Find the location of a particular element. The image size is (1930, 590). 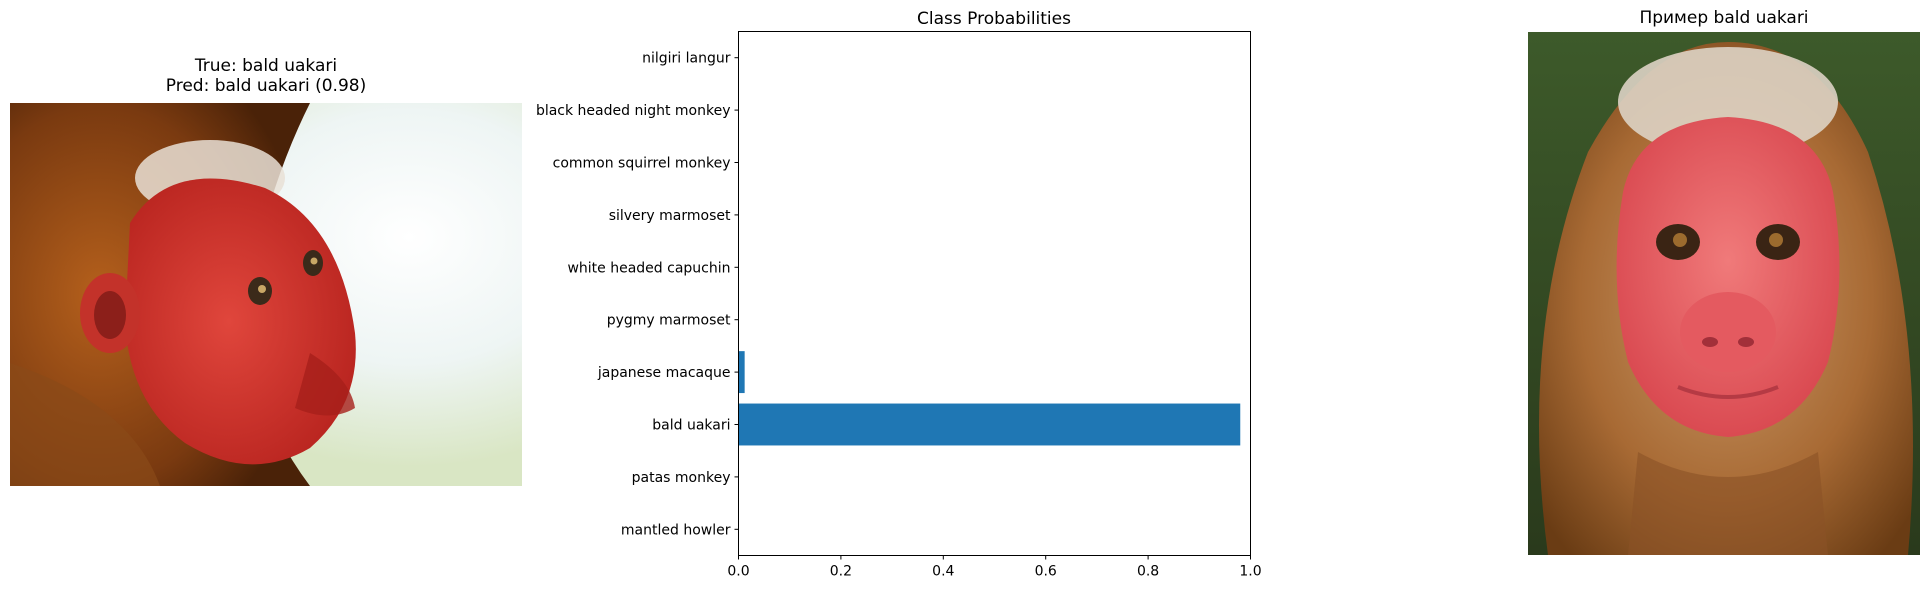

y-tick-label: bald uakari is located at coordinates (691, 426).